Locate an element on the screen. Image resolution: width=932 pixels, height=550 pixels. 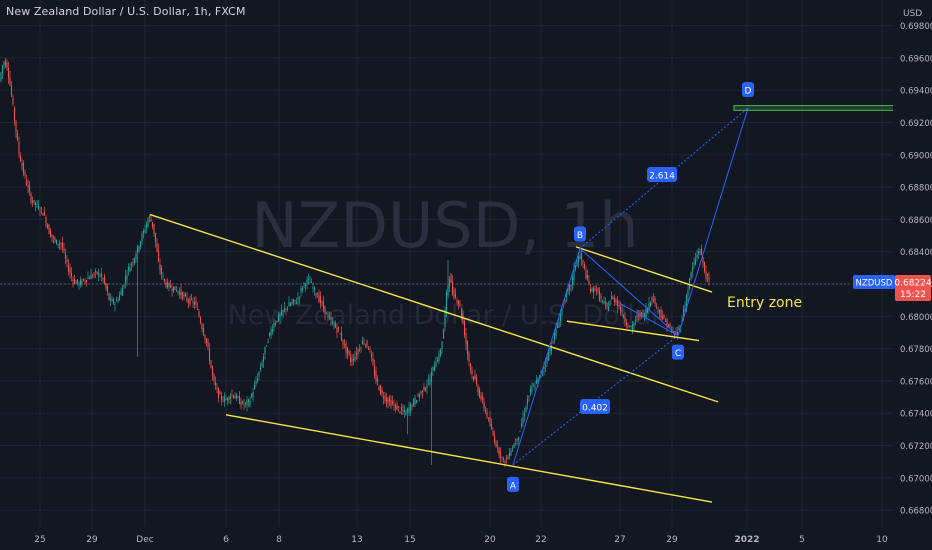
time-axis: 25 29 Dec 6 8 13 15 20 22 27 29 2022 5 10 is located at coordinates (461, 540).